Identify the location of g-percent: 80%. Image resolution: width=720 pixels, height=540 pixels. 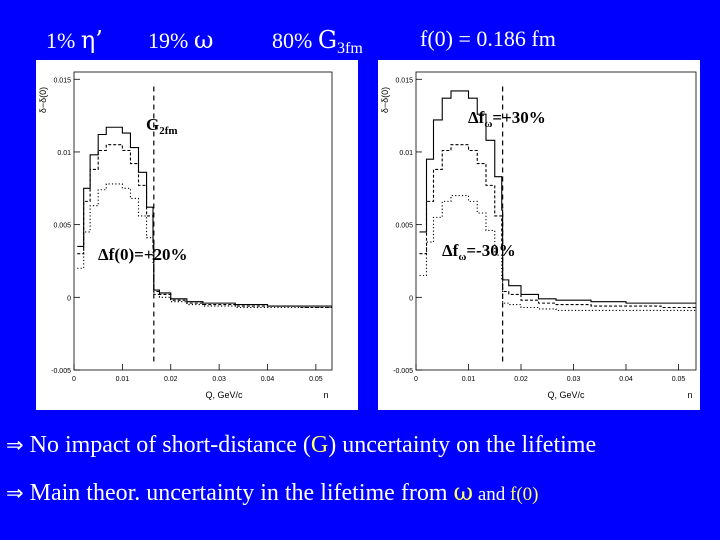
(292, 40).